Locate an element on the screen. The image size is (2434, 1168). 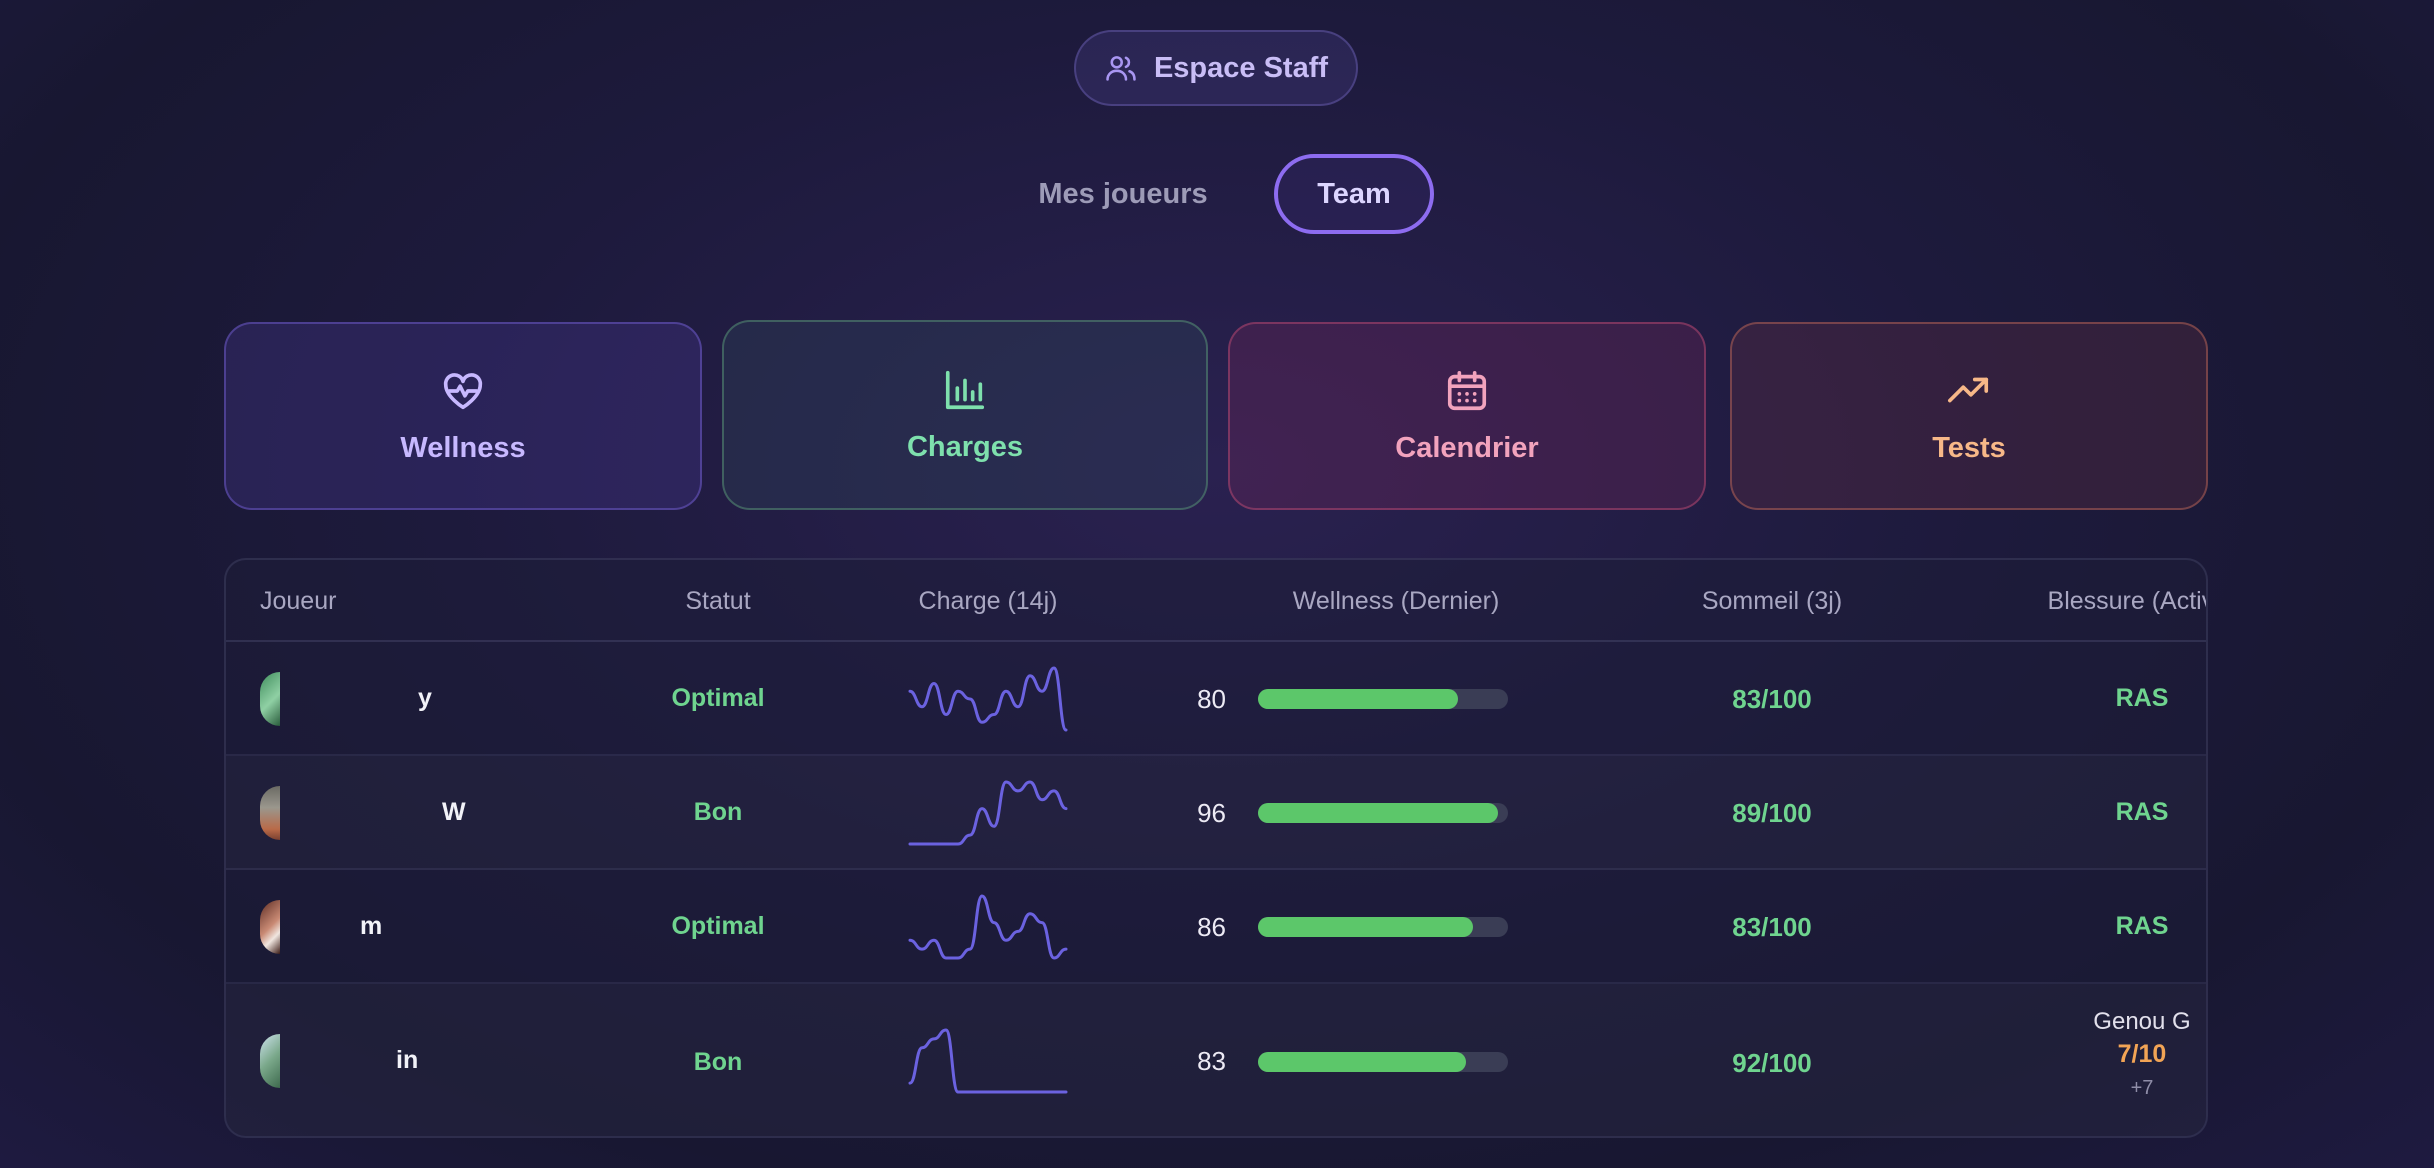
table-row: W Bon 96 89/100 RAS is located at coordinates (1216, 813).